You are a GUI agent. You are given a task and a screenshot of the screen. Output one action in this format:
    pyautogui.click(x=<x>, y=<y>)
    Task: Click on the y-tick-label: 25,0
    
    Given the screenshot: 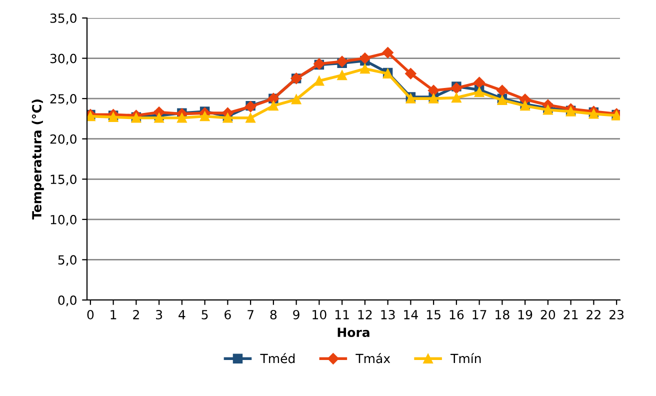 What is the action you would take?
    pyautogui.click(x=63, y=99)
    